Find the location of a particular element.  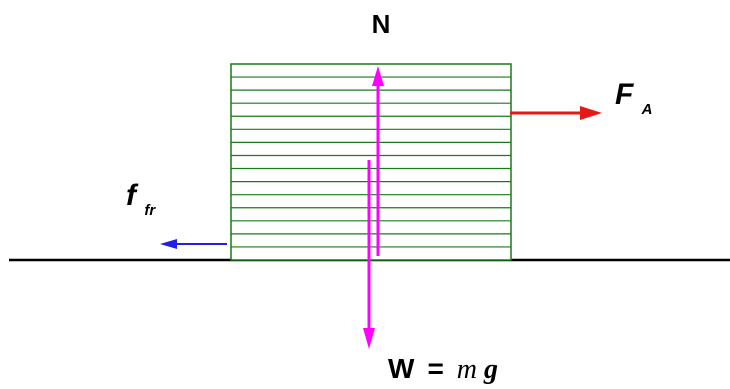

weight-label-g: g is located at coordinates (490, 369).